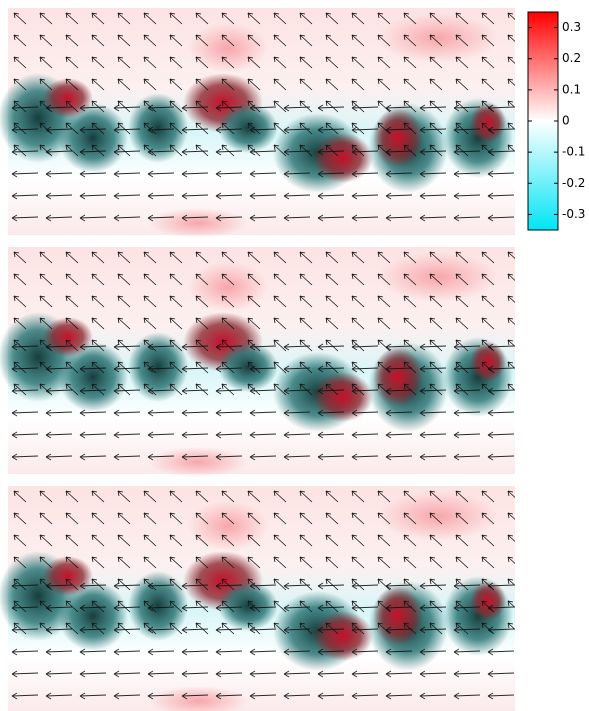 Image resolution: width=589 pixels, height=711 pixels. What do you see at coordinates (573, 152) in the screenshot?
I see `colorbar-tick-label: -0.1` at bounding box center [573, 152].